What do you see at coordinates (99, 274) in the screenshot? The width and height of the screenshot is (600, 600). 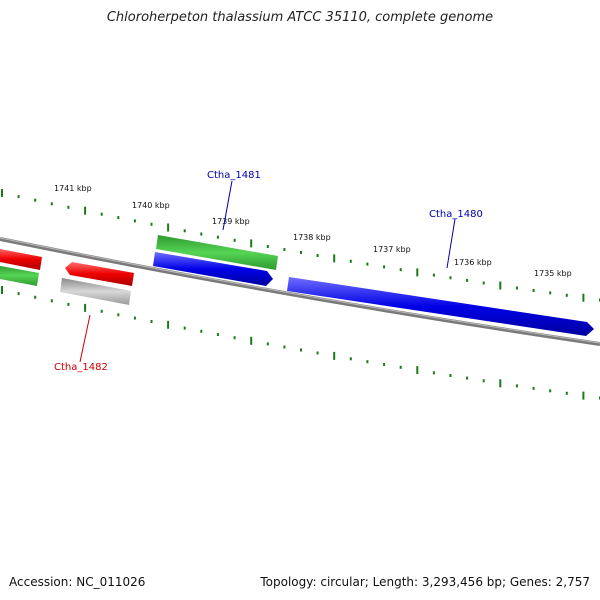 I see `gene-ctha-1482-red-arrow` at bounding box center [99, 274].